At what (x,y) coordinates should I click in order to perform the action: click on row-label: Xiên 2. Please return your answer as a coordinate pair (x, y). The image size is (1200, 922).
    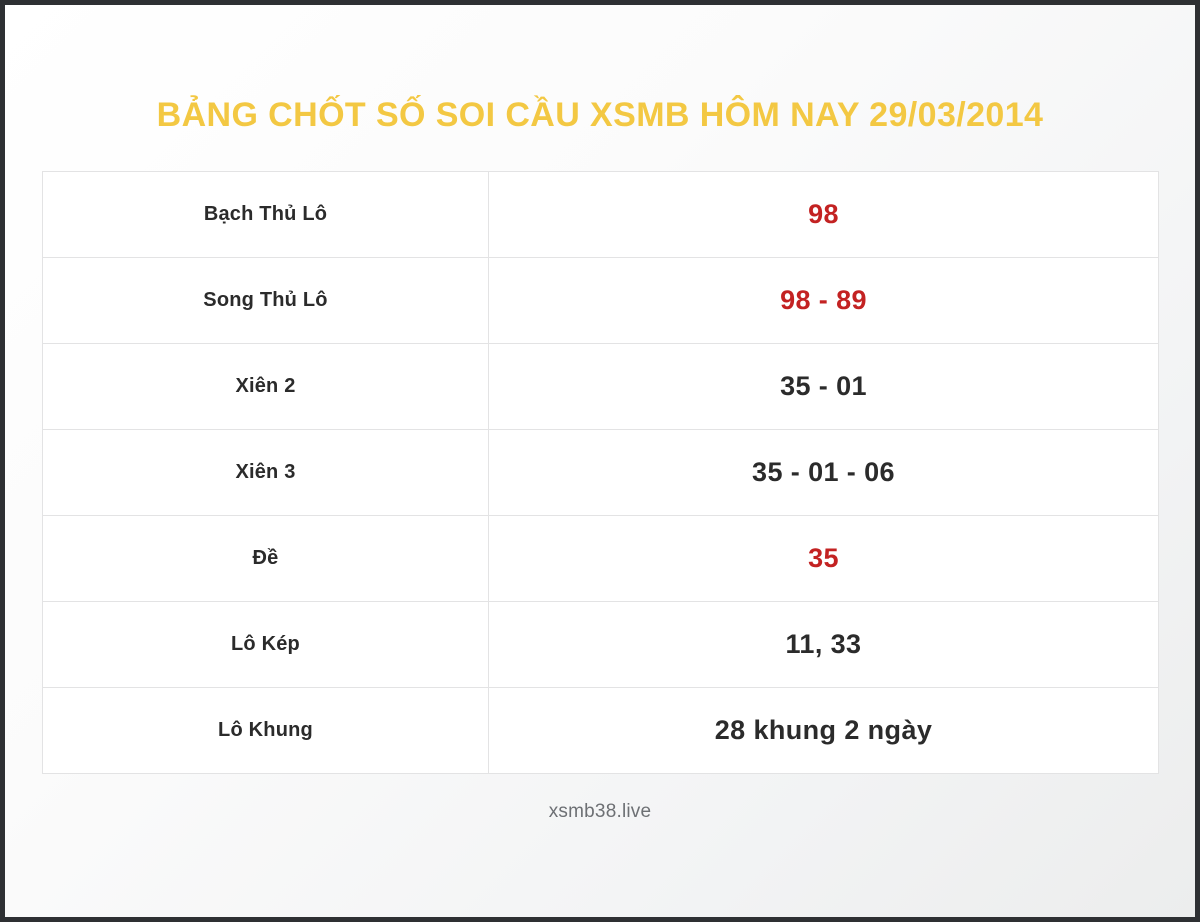
    Looking at the image, I should click on (265, 386).